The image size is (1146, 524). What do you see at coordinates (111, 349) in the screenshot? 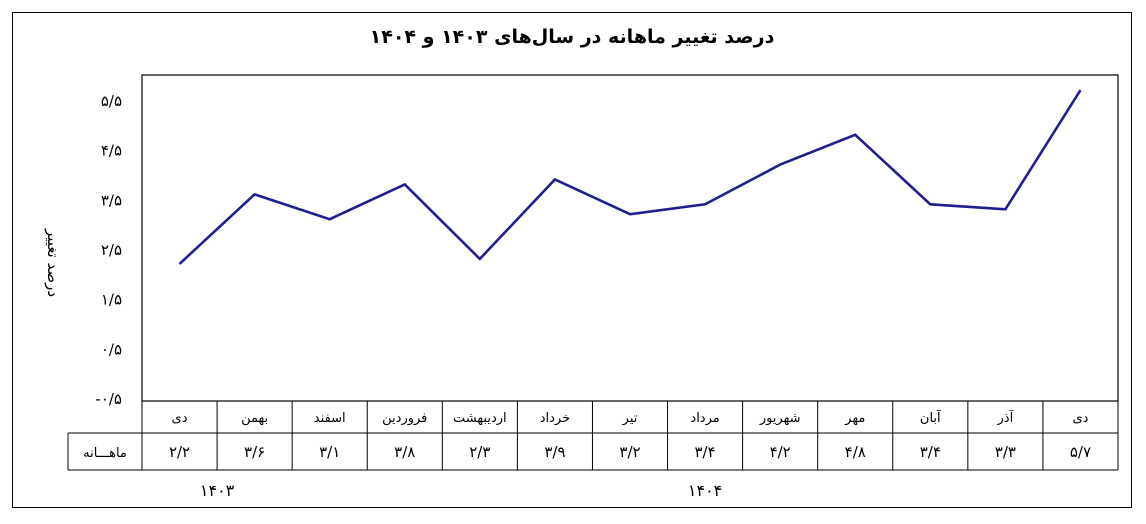
I see `y-tick-label: ۰/۵` at bounding box center [111, 349].